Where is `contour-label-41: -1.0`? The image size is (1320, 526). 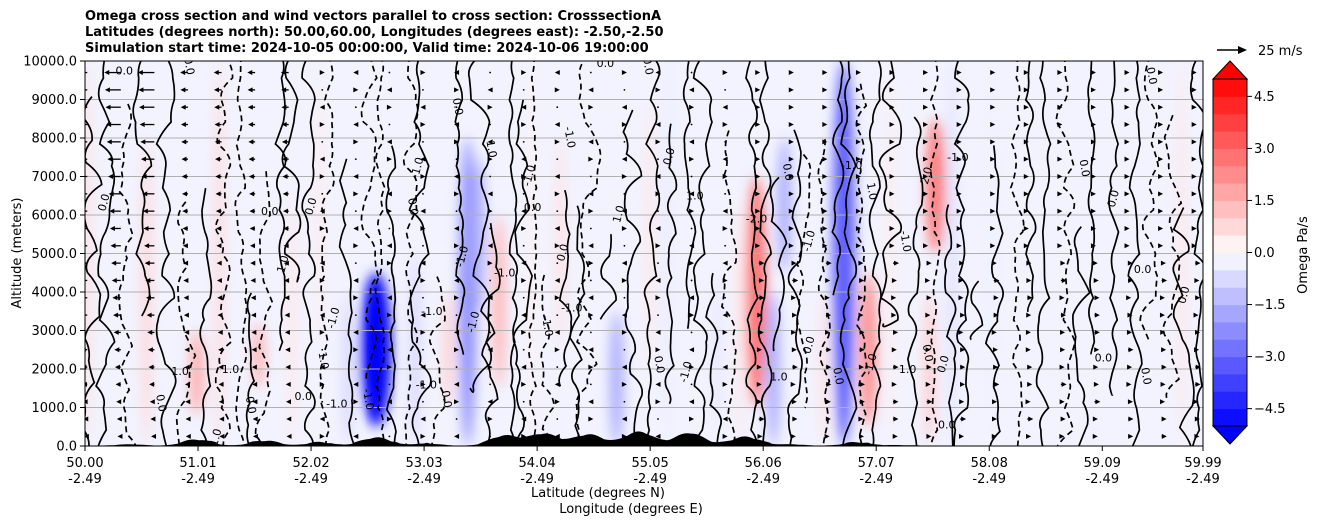
contour-label-41: -1.0 is located at coordinates (809, 241).